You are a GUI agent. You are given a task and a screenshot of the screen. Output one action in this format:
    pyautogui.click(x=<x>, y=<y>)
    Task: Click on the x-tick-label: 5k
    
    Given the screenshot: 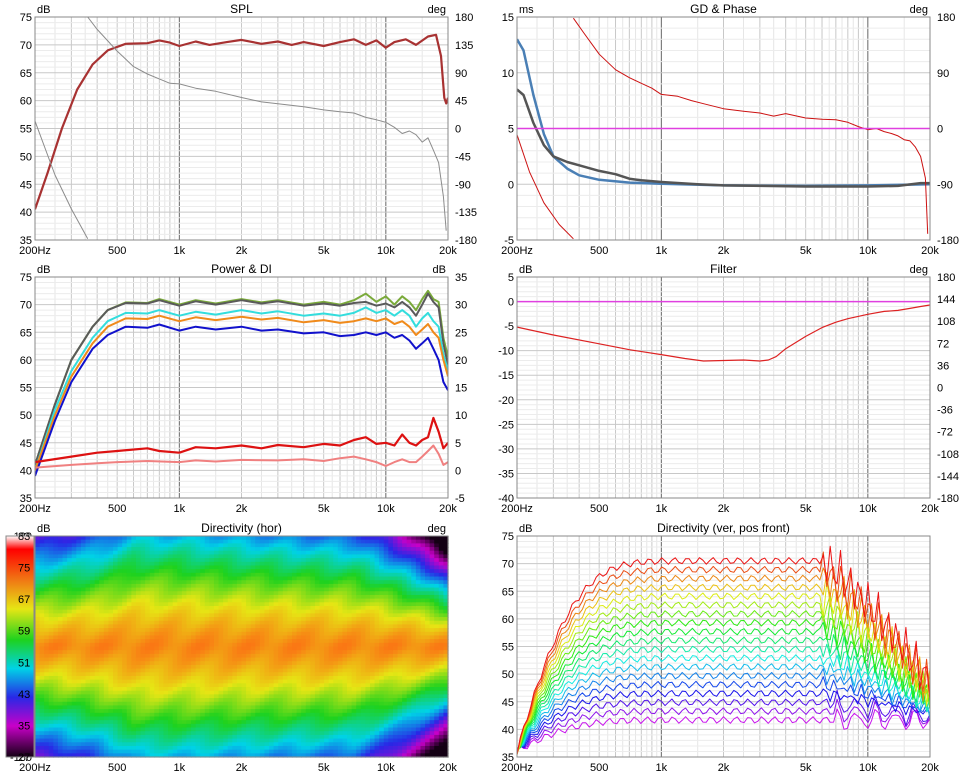 What is the action you would take?
    pyautogui.click(x=324, y=509)
    